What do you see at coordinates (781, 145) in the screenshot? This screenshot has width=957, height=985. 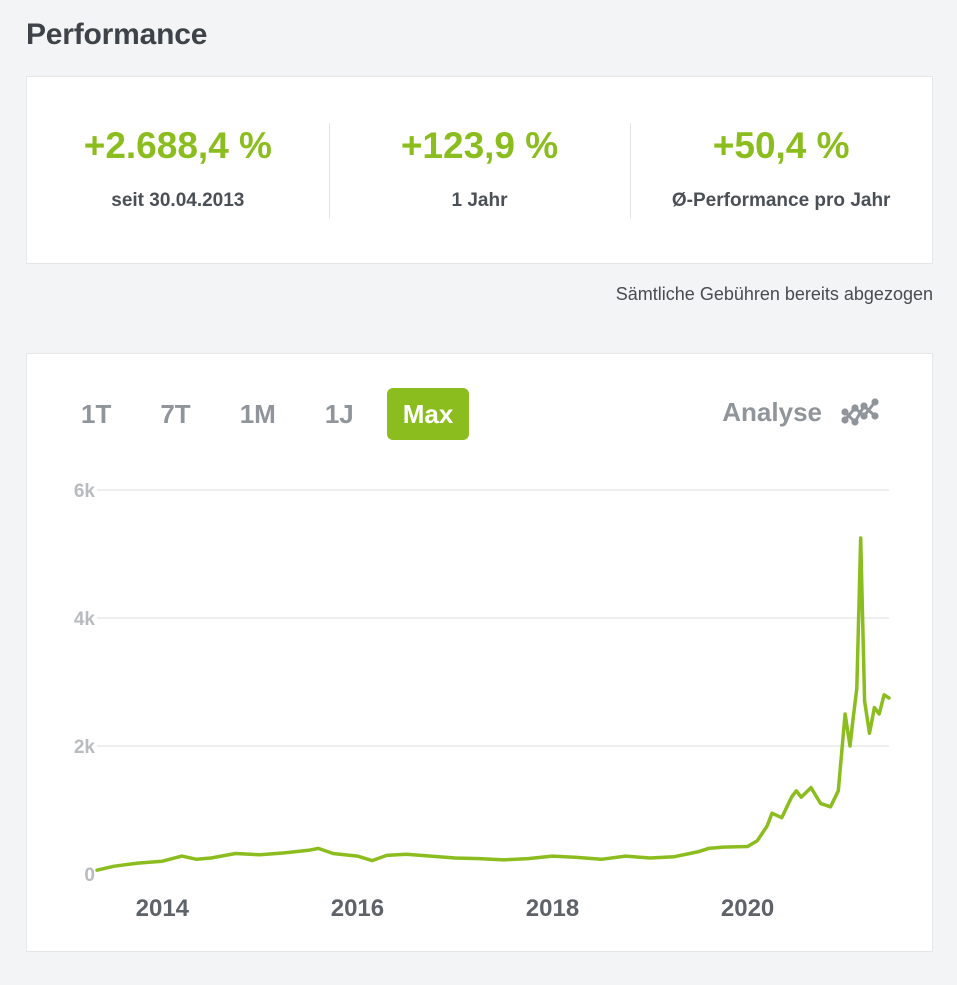 I see `stat-value: +50,4 %` at bounding box center [781, 145].